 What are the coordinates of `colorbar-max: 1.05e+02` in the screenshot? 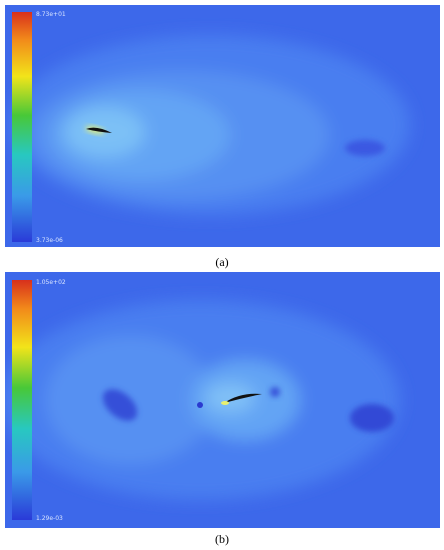 It's located at (51, 282).